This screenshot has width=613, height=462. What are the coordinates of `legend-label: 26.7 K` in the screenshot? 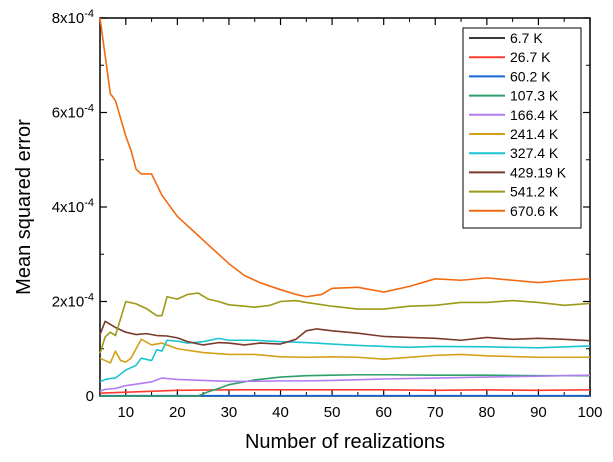 It's located at (530, 57).